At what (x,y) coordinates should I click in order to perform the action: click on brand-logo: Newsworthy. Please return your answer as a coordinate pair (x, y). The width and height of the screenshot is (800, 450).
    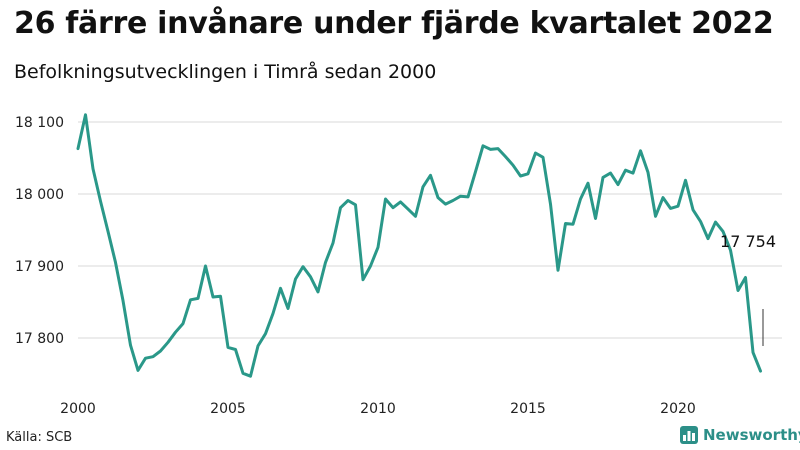
    Looking at the image, I should click on (740, 435).